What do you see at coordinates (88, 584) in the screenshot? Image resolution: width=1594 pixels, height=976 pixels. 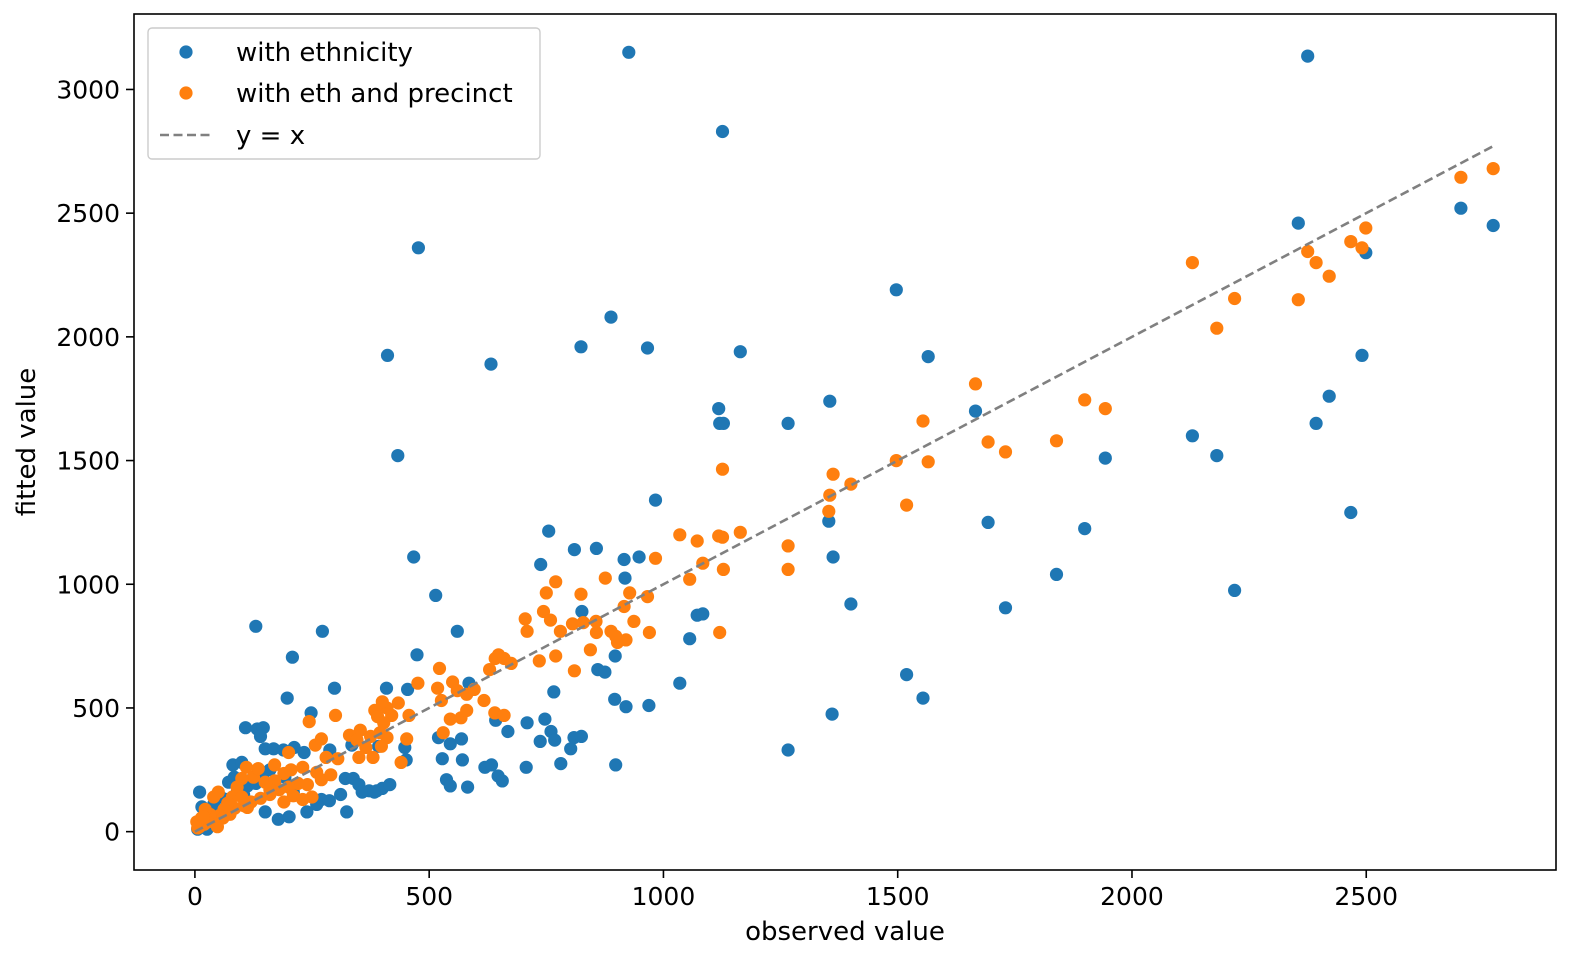 I see `y-tick-label: 1000` at bounding box center [88, 584].